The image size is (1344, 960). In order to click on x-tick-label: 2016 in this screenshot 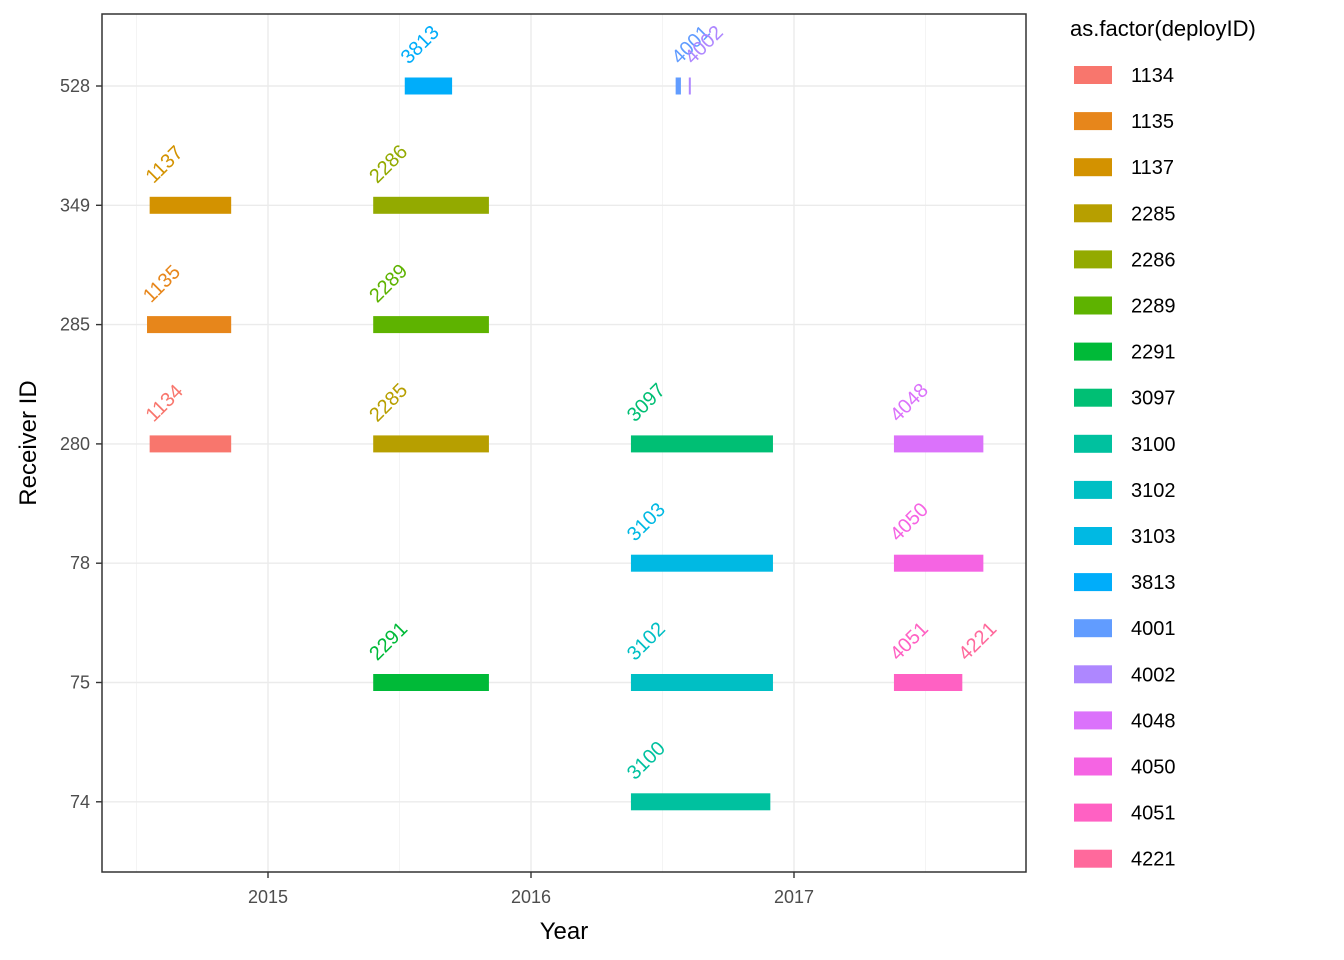, I will do `click(531, 897)`.